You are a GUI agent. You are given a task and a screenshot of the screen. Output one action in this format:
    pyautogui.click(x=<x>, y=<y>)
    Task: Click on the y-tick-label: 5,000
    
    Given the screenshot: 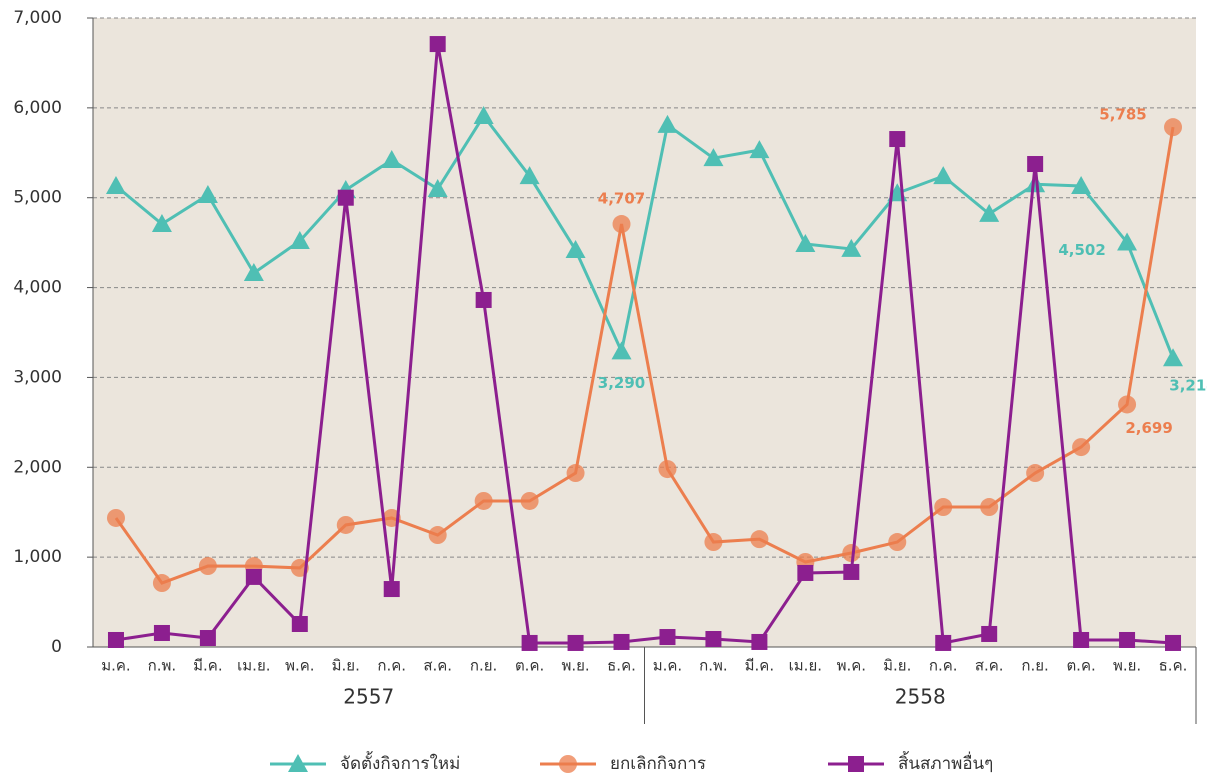 What is the action you would take?
    pyautogui.click(x=37, y=198)
    